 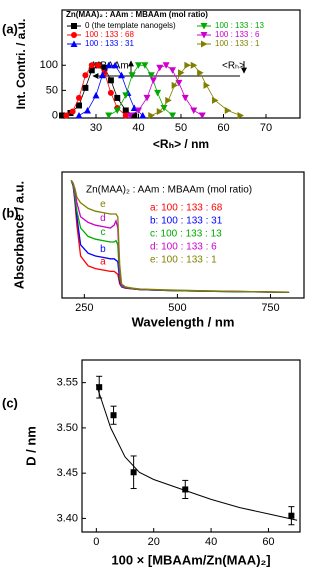 What do you see at coordinates (30, 446) in the screenshot?
I see `y-axis-label: D / nm` at bounding box center [30, 446].